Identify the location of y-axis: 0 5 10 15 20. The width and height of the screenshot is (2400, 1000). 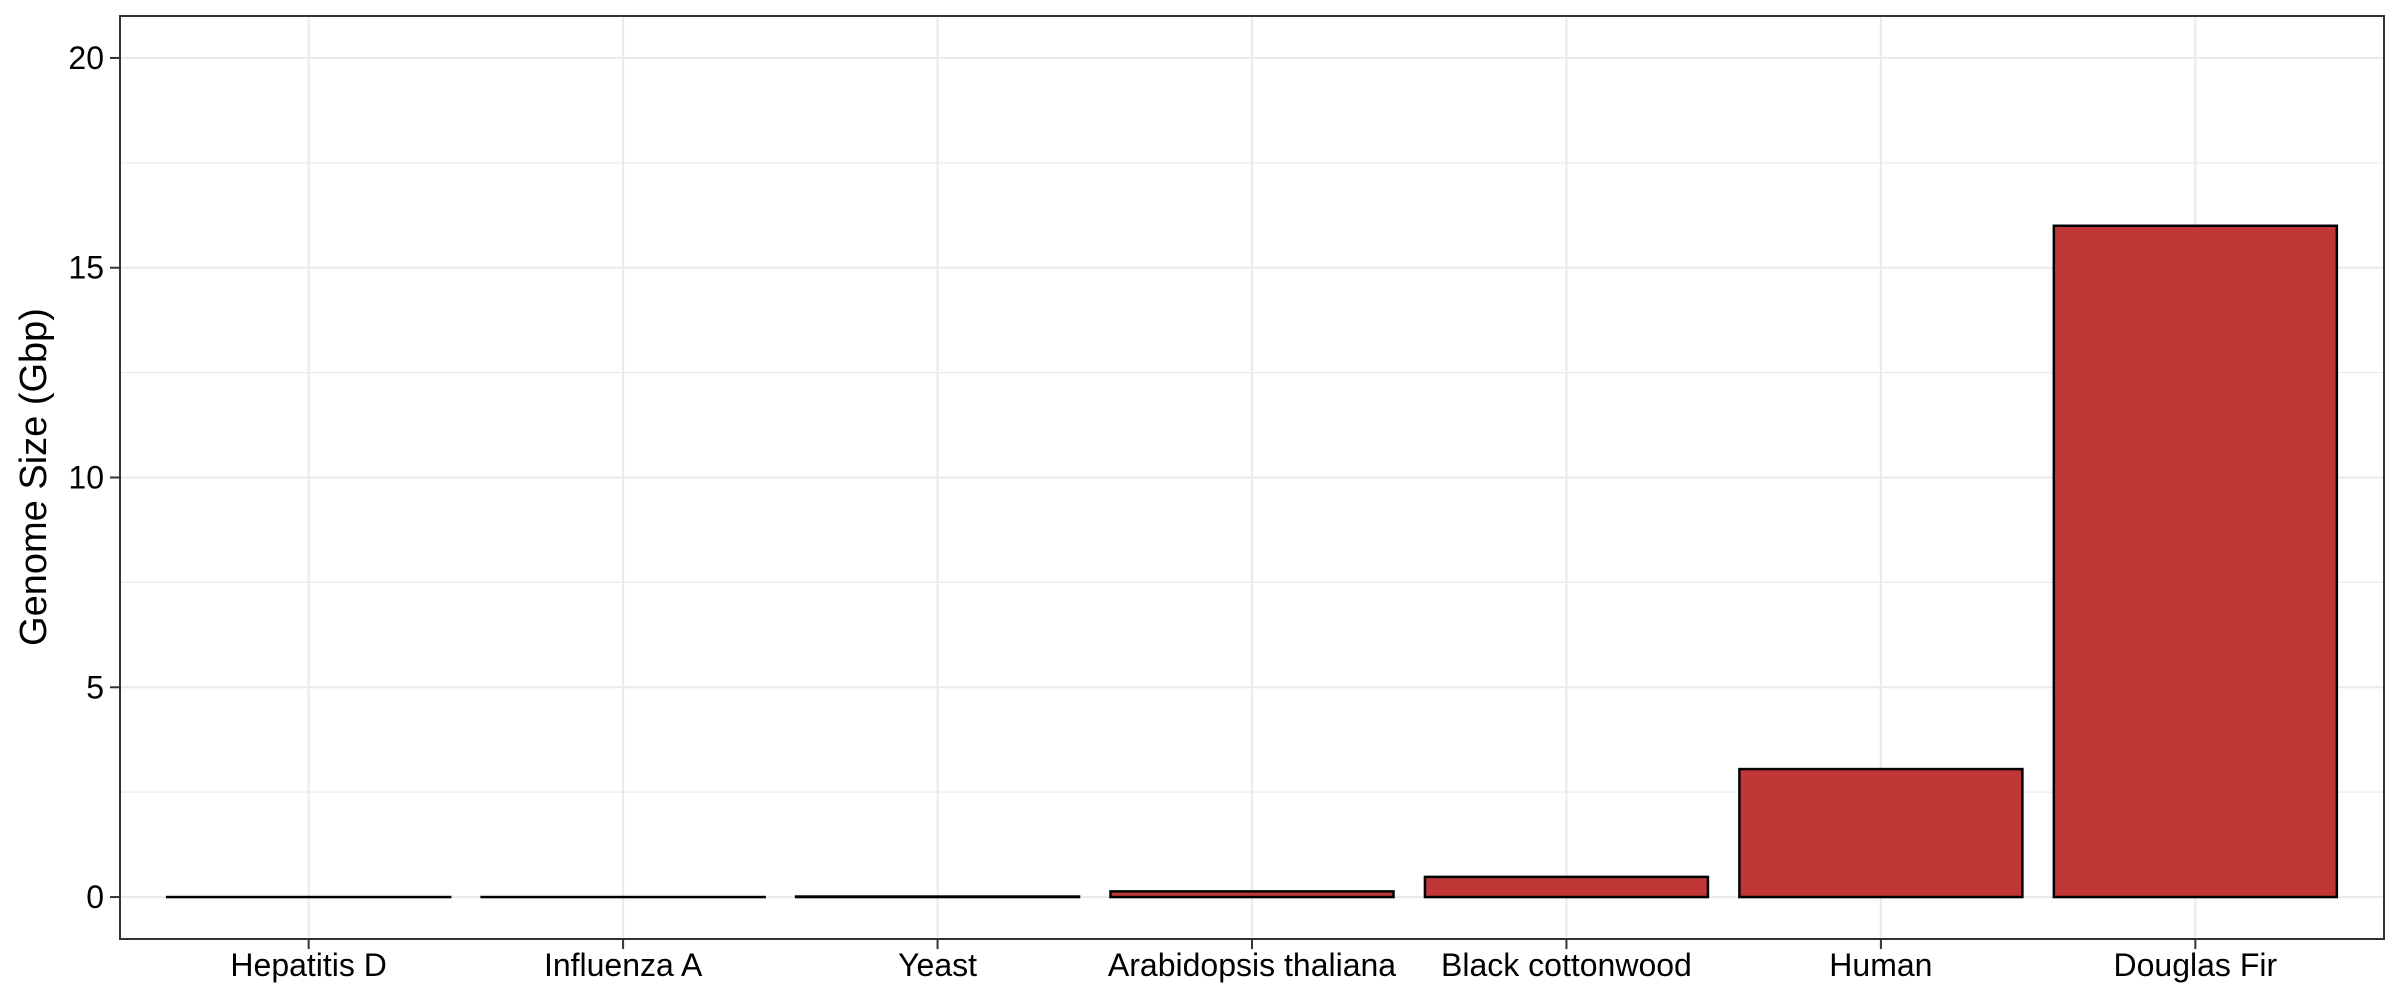
(94, 477).